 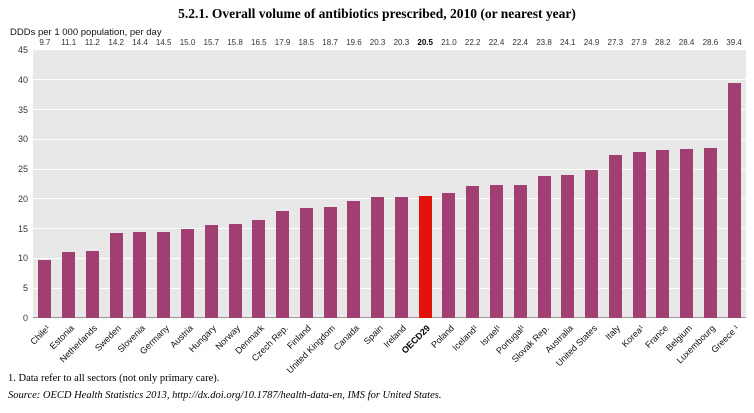 I want to click on bar-value-label: 19.6, so click(x=354, y=42).